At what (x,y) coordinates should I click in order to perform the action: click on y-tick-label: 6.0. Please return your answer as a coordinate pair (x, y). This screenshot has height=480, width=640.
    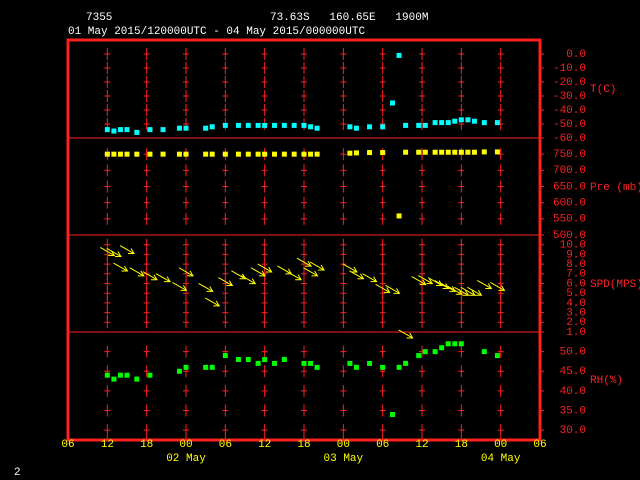
    Looking at the image, I should click on (576, 284).